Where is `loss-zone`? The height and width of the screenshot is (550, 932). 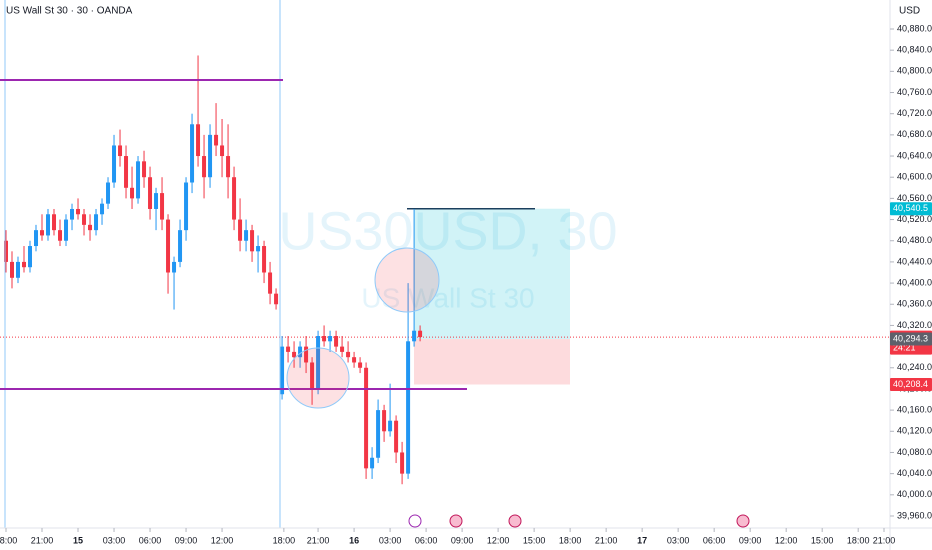
loss-zone is located at coordinates (492, 362).